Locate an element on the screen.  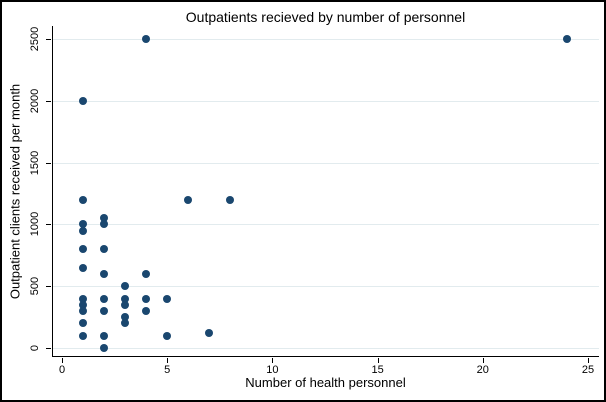
y-tick-label: 2000 is located at coordinates (35, 101).